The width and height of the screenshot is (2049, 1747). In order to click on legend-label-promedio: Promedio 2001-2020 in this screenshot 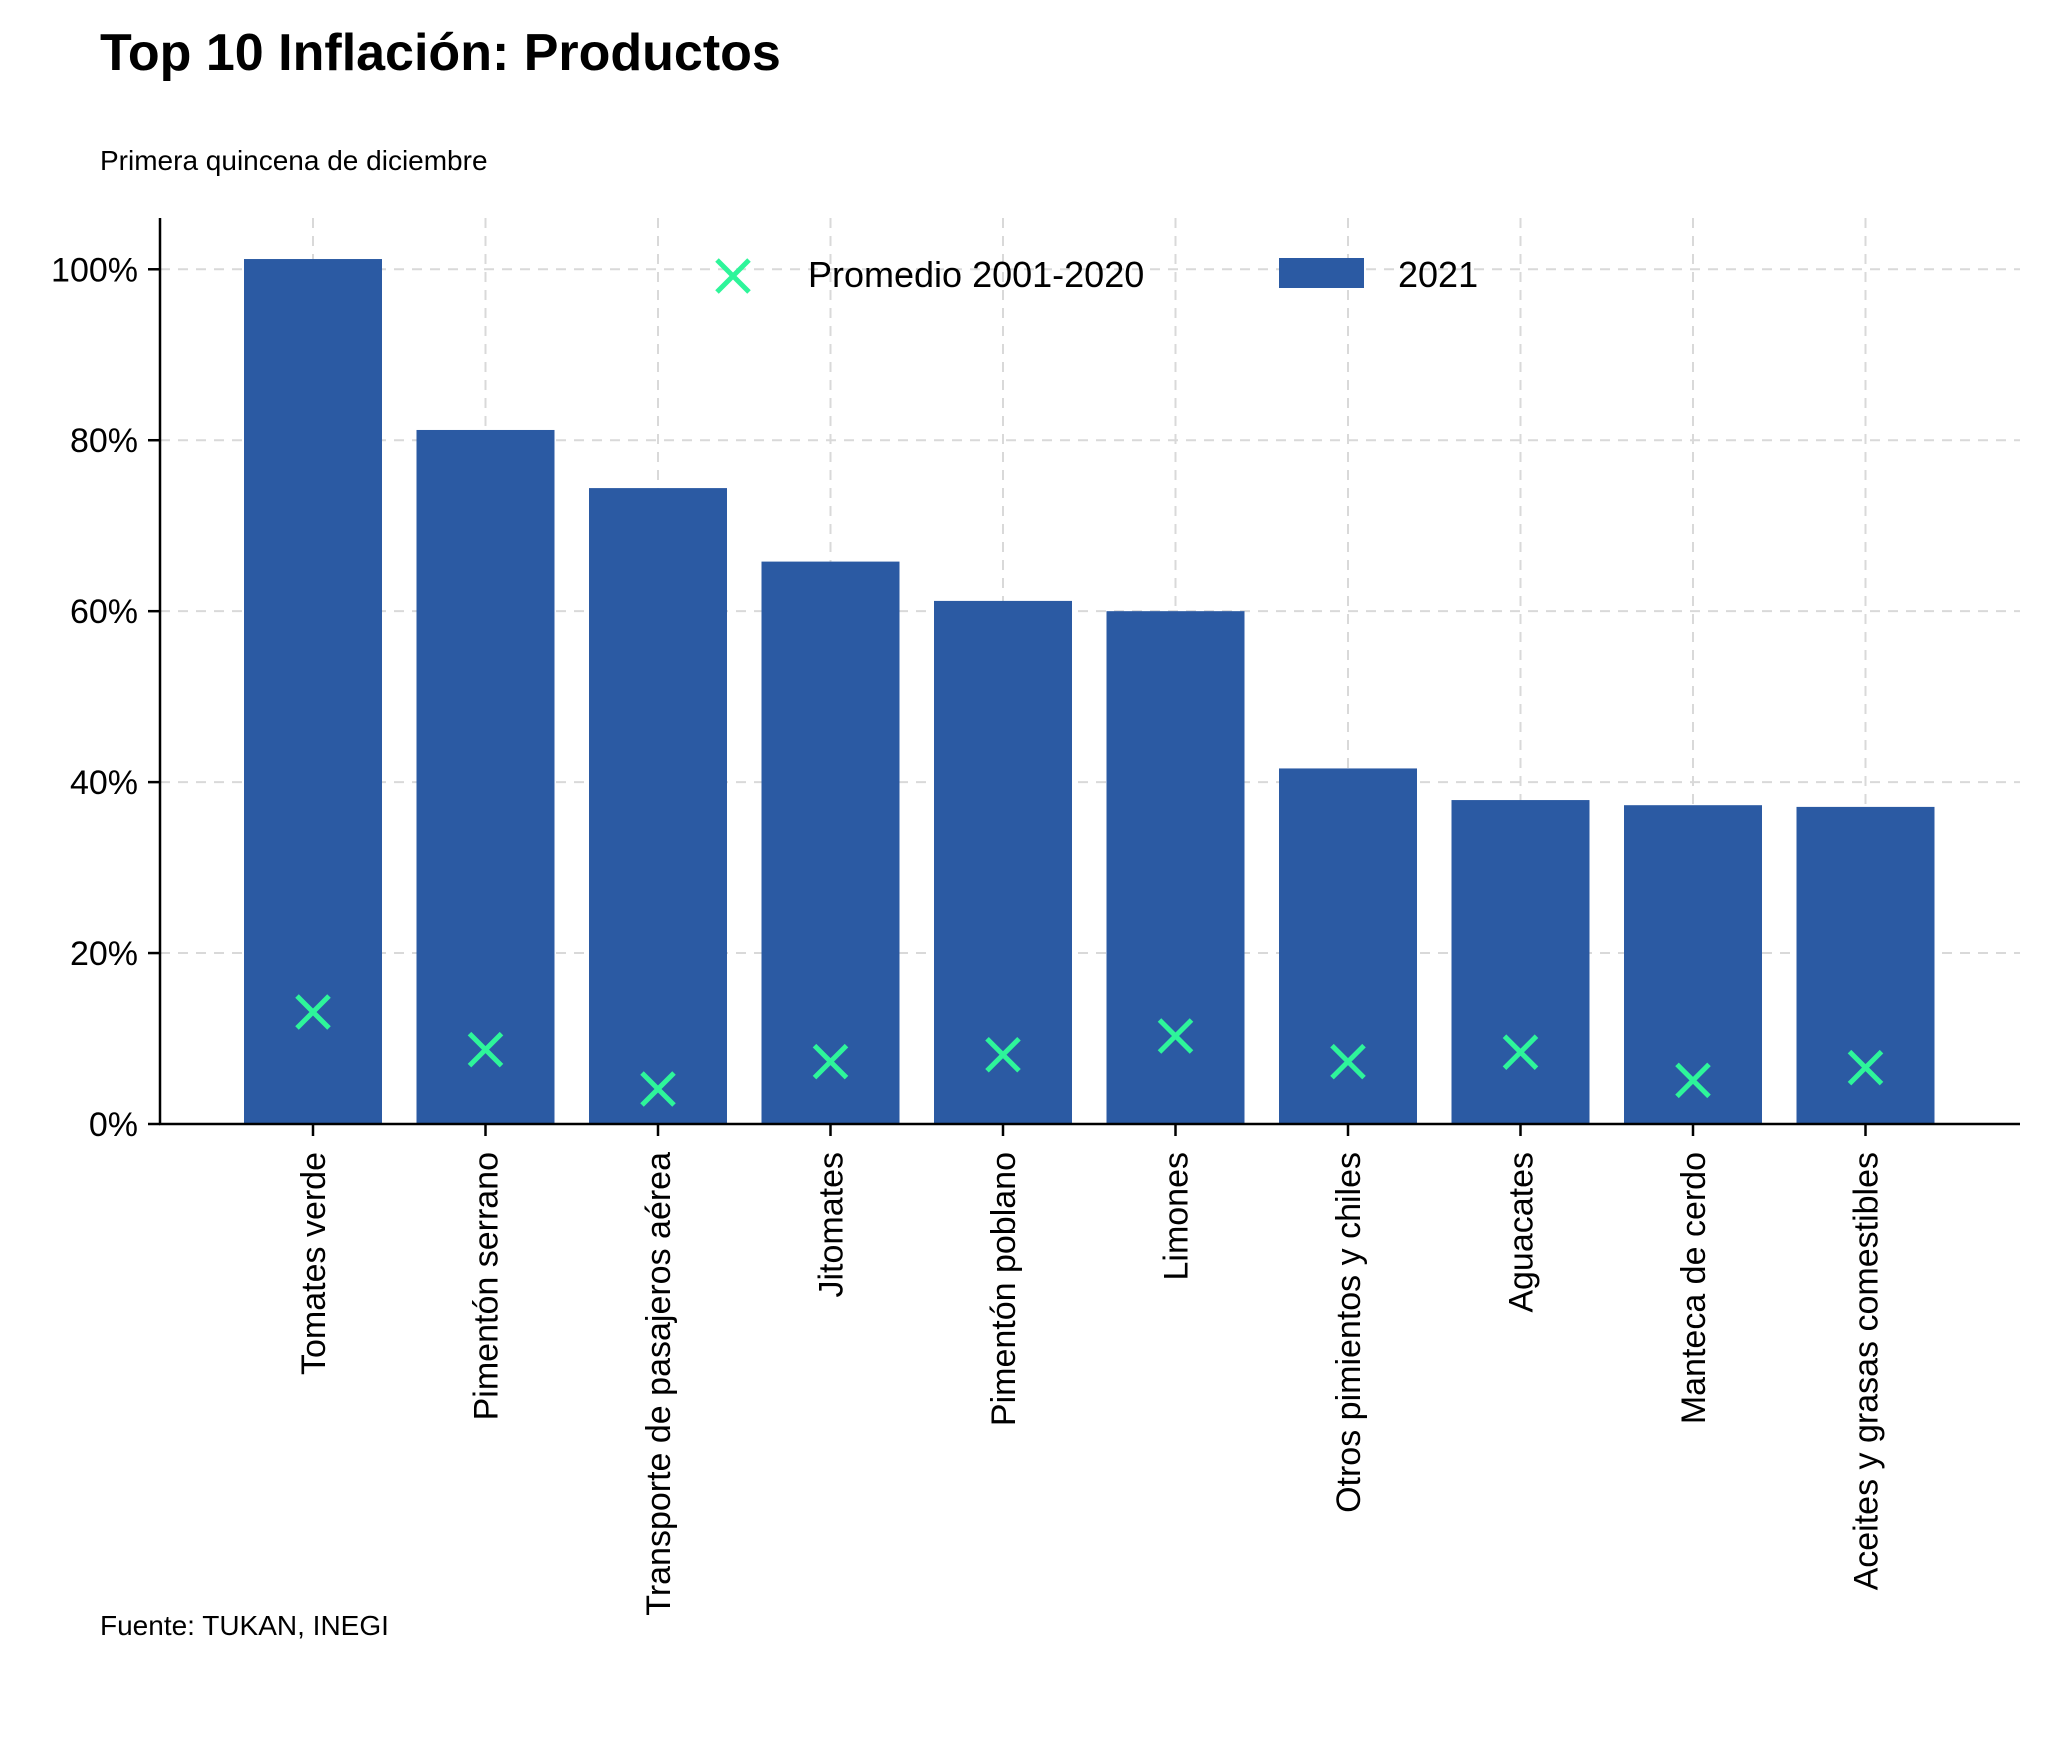, I will do `click(976, 274)`.